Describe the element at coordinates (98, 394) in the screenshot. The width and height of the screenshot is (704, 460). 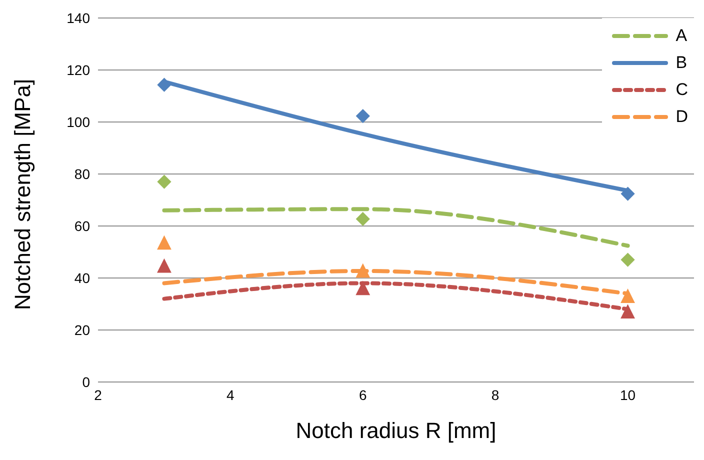
I see `x-tick-label: 2` at that location.